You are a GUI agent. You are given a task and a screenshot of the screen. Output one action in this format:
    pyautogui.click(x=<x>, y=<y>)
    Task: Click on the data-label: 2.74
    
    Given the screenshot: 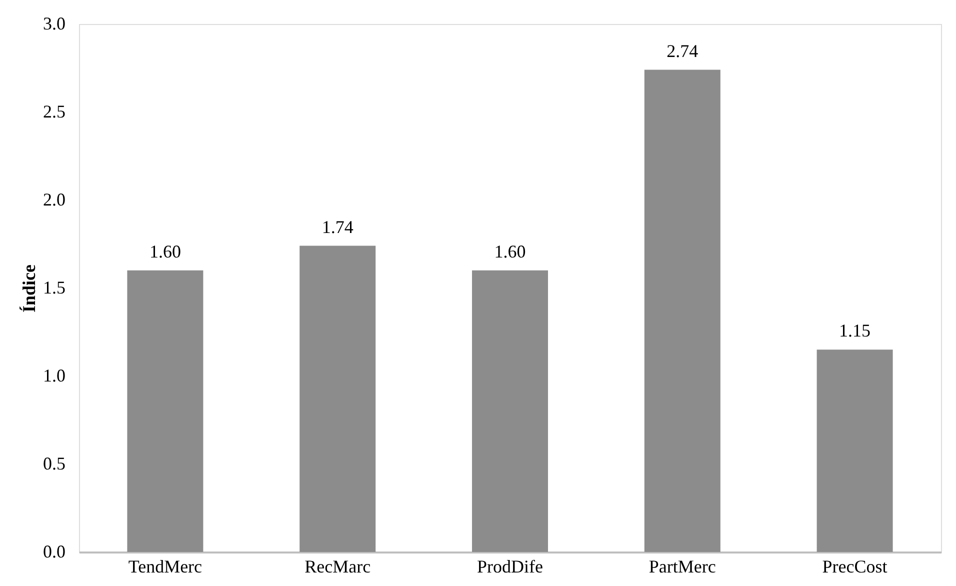 What is the action you would take?
    pyautogui.click(x=682, y=50)
    